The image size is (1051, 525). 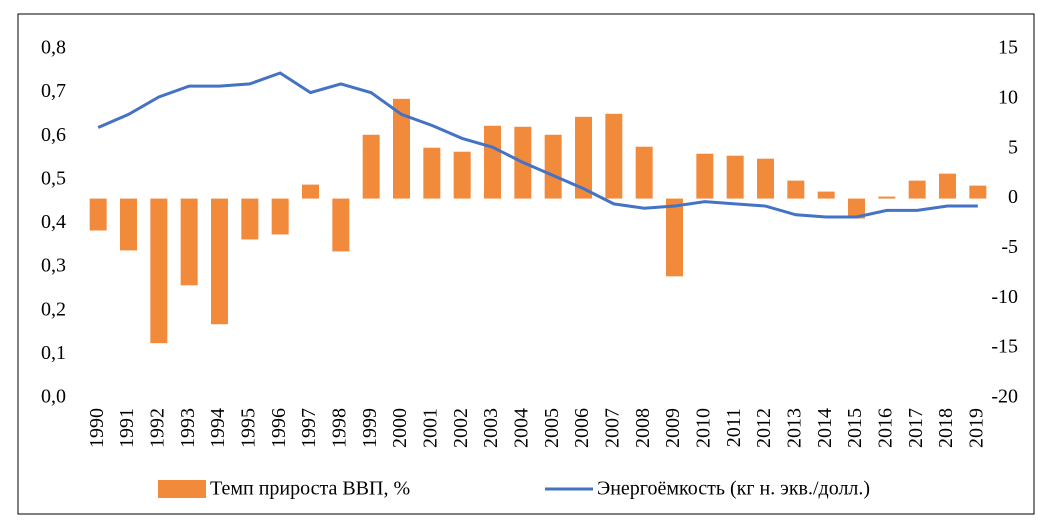 What do you see at coordinates (582, 428) in the screenshot?
I see `x-tick-label: 2006` at bounding box center [582, 428].